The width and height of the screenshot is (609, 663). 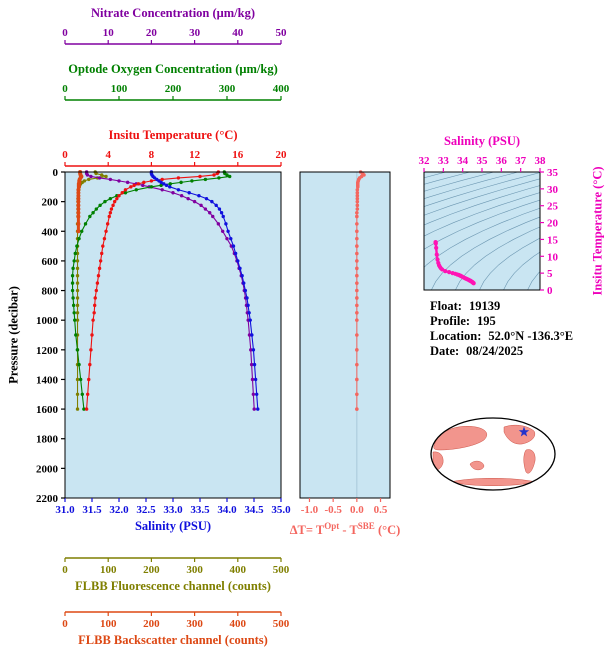 What do you see at coordinates (47, 410) in the screenshot?
I see `svg-text: 1600` at bounding box center [47, 410].